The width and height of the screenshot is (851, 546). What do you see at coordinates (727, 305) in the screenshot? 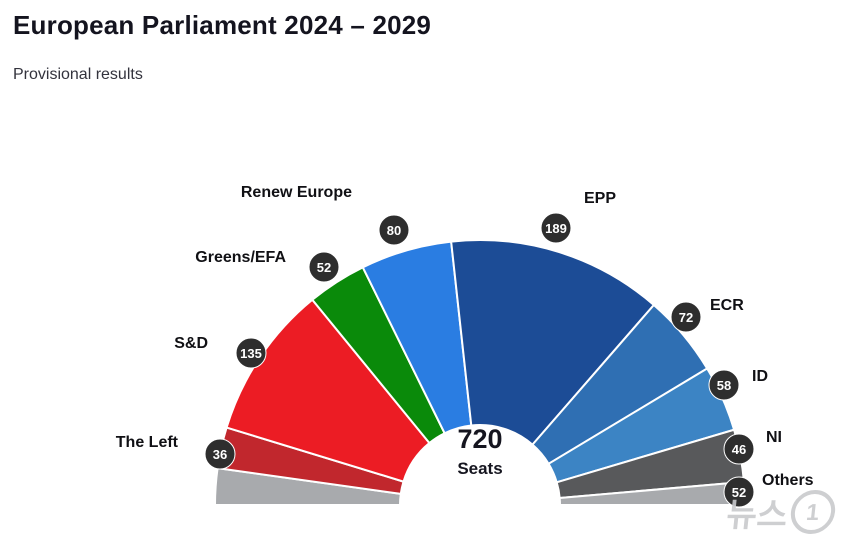
I see `party-label-ecr: ECR` at bounding box center [727, 305].